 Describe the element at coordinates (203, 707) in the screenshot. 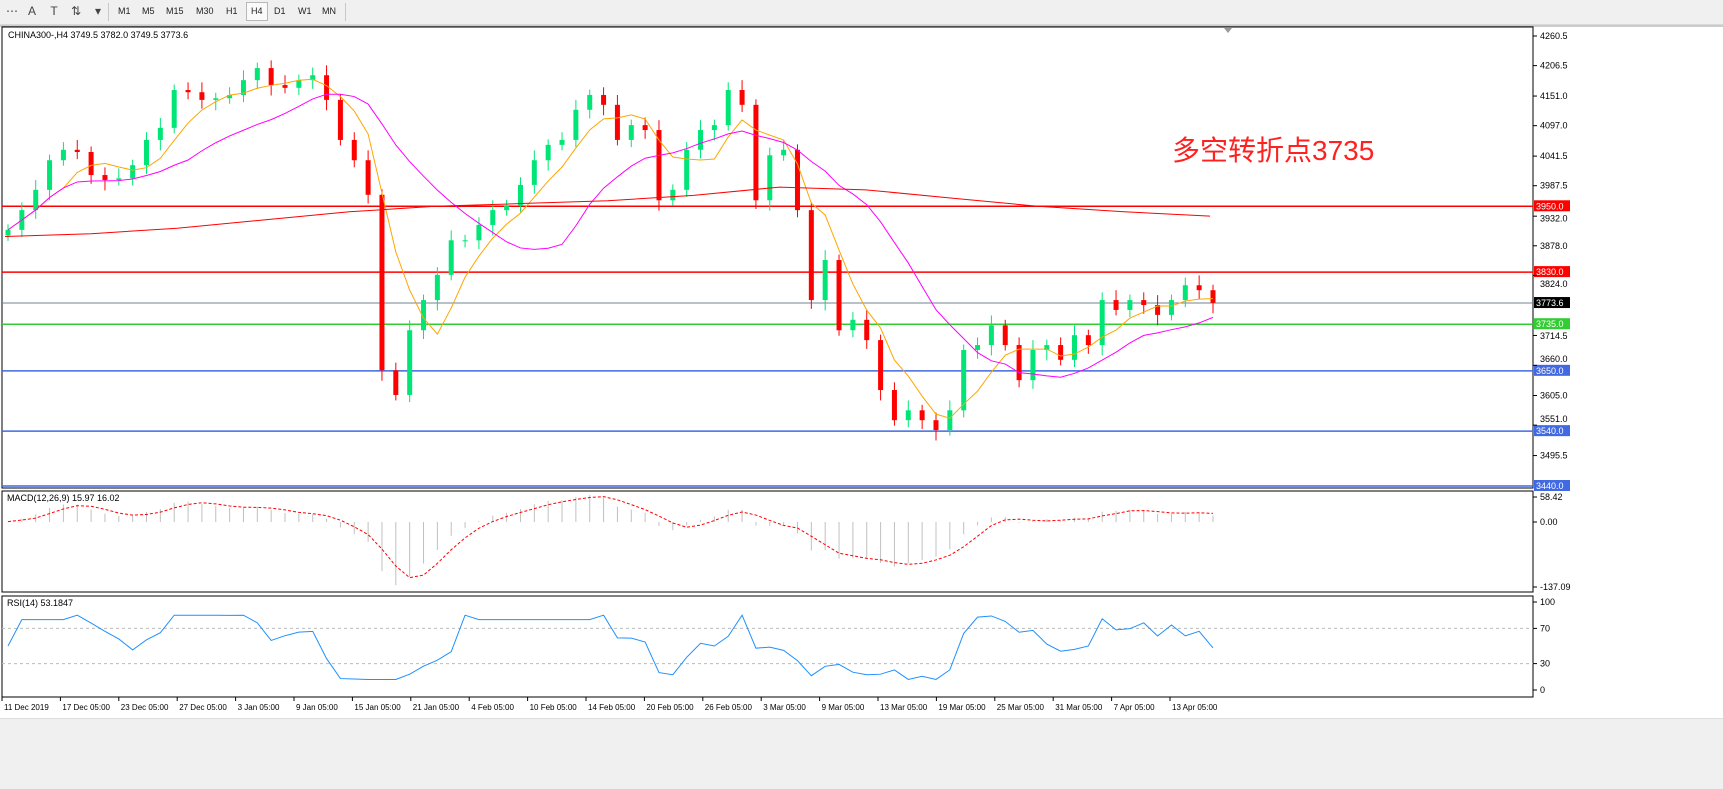

I see `time-label: 27 Dec 05:00` at that location.